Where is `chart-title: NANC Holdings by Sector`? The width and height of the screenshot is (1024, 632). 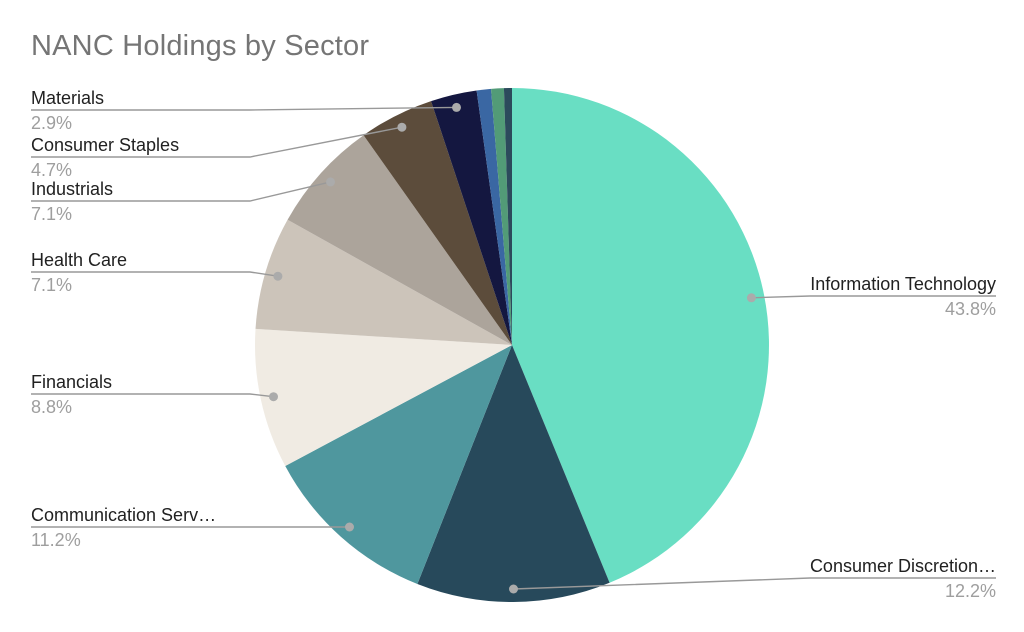 chart-title: NANC Holdings by Sector is located at coordinates (200, 46).